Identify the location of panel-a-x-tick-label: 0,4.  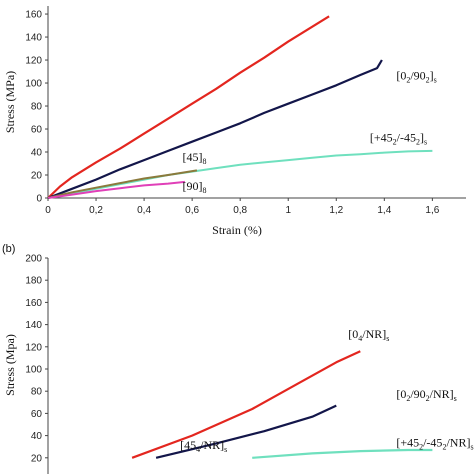
(144, 210).